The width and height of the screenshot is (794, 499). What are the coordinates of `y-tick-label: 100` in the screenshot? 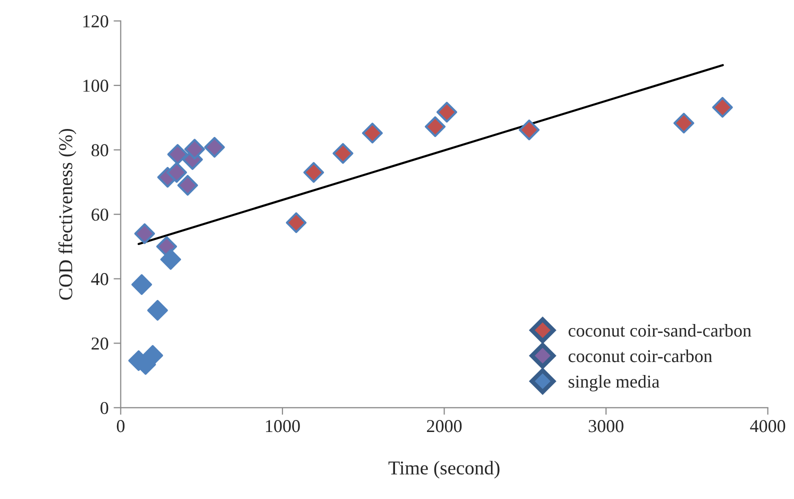 It's located at (95, 86).